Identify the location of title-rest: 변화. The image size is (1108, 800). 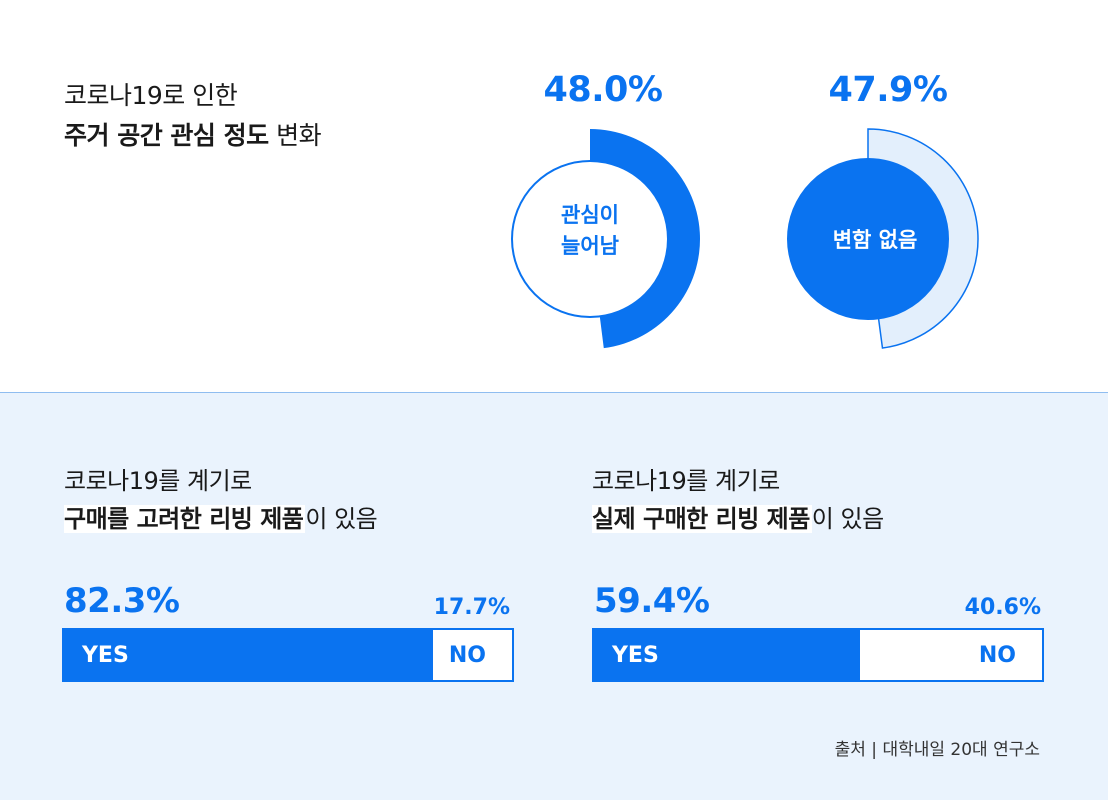
(295, 135).